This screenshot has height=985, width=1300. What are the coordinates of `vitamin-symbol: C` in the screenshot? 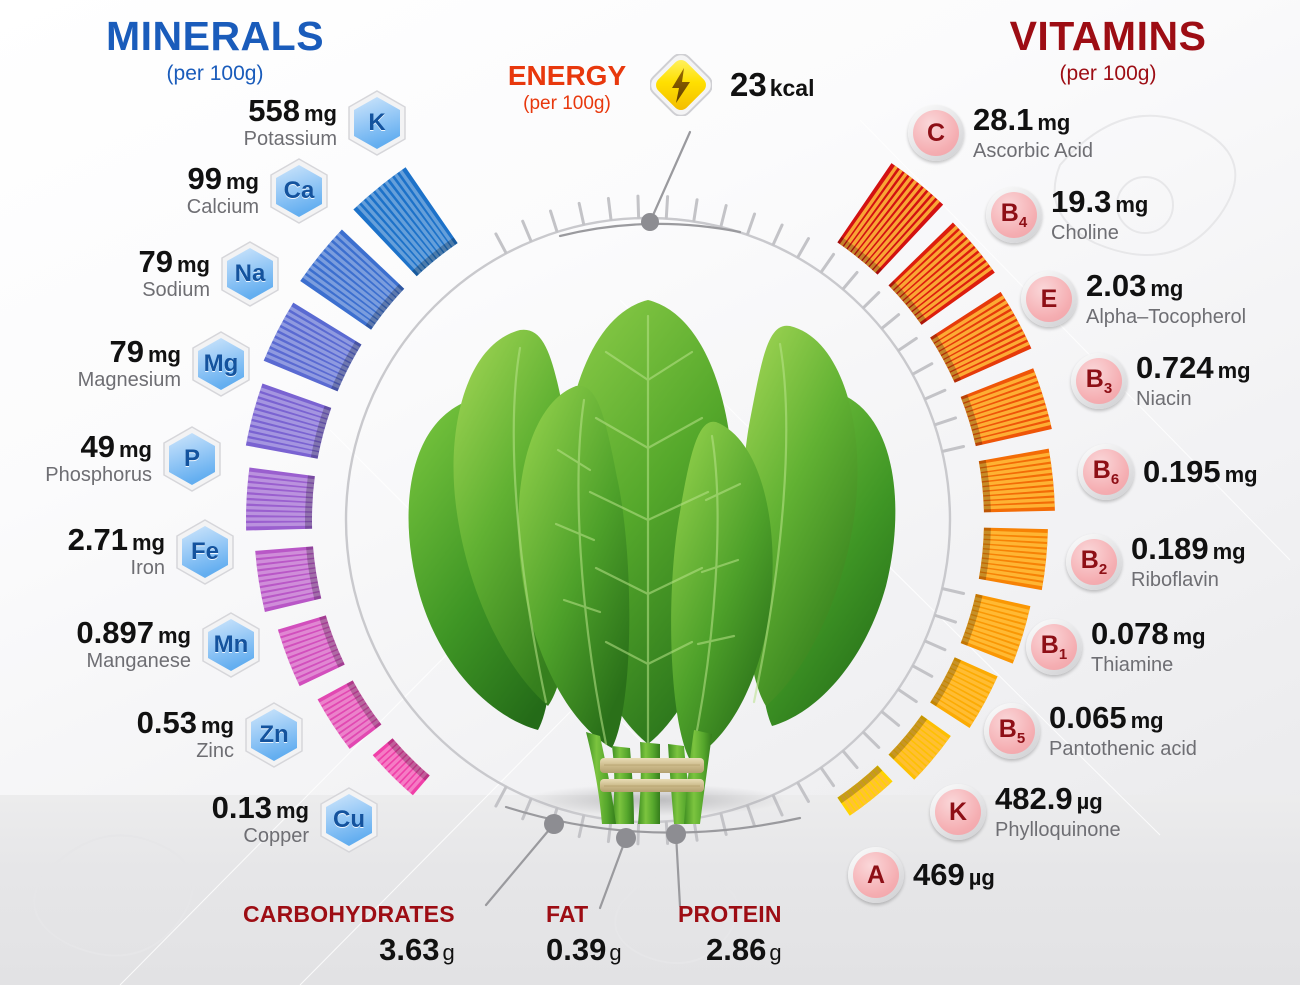 It's located at (936, 132).